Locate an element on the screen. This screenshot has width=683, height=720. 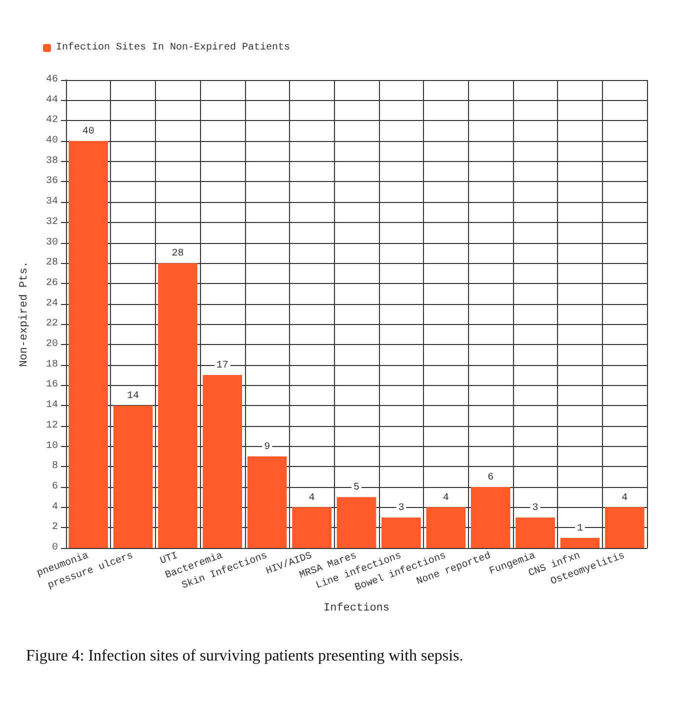
x-axis-title: Infections is located at coordinates (356, 608).